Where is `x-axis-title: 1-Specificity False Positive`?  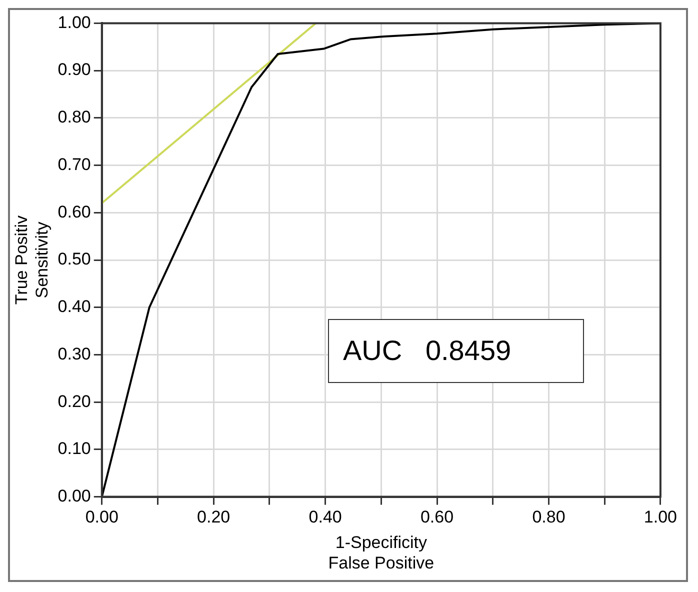
x-axis-title: 1-Specificity False Positive is located at coordinates (381, 552).